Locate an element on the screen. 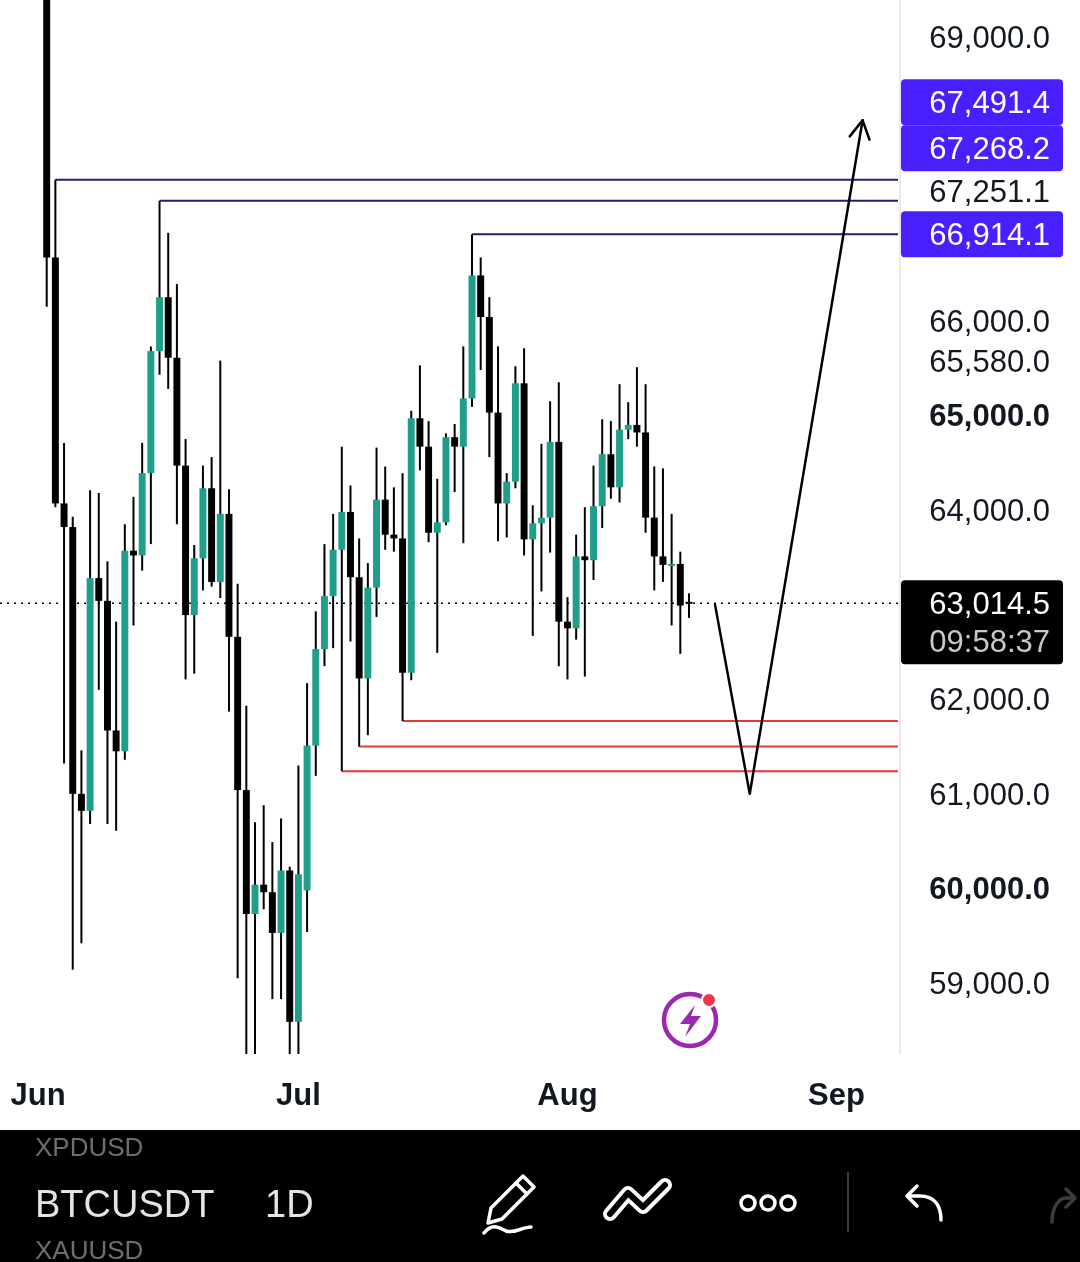 This screenshot has width=1080, height=1262. x-tick-label: Jul is located at coordinates (298, 1094).